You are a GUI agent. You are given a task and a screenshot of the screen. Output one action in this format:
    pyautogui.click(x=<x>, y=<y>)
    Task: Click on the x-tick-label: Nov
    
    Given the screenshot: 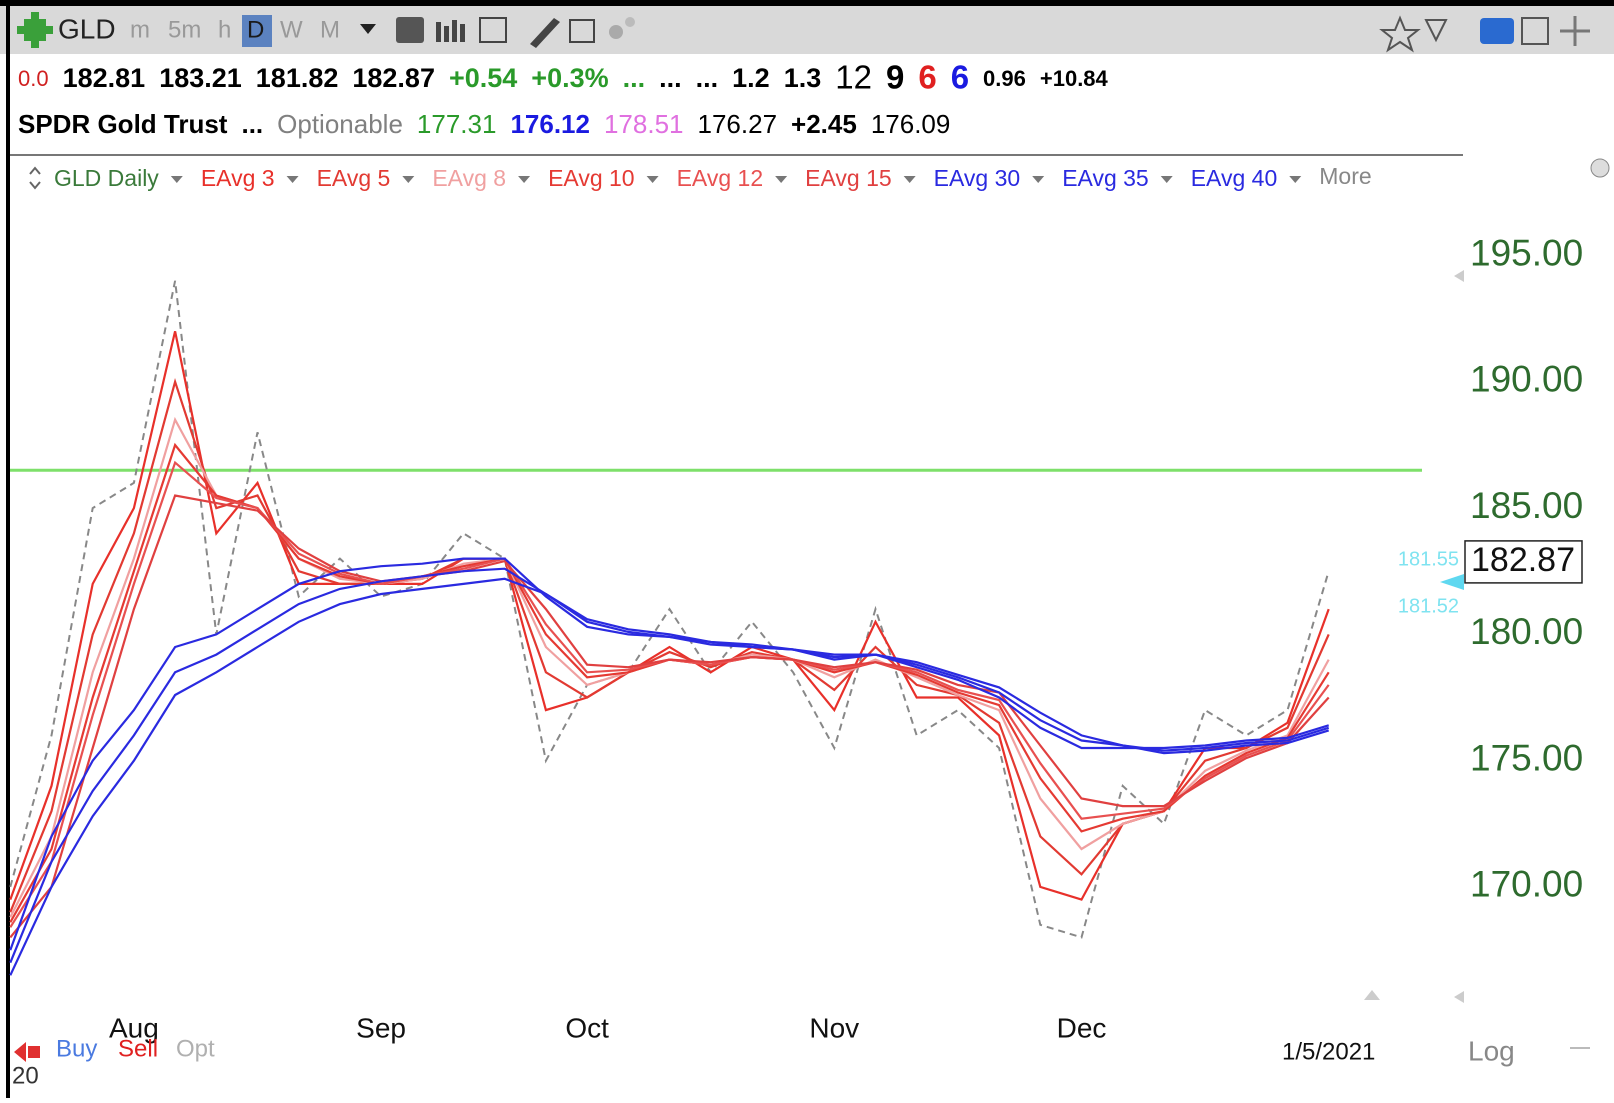 What is the action you would take?
    pyautogui.click(x=834, y=1027)
    